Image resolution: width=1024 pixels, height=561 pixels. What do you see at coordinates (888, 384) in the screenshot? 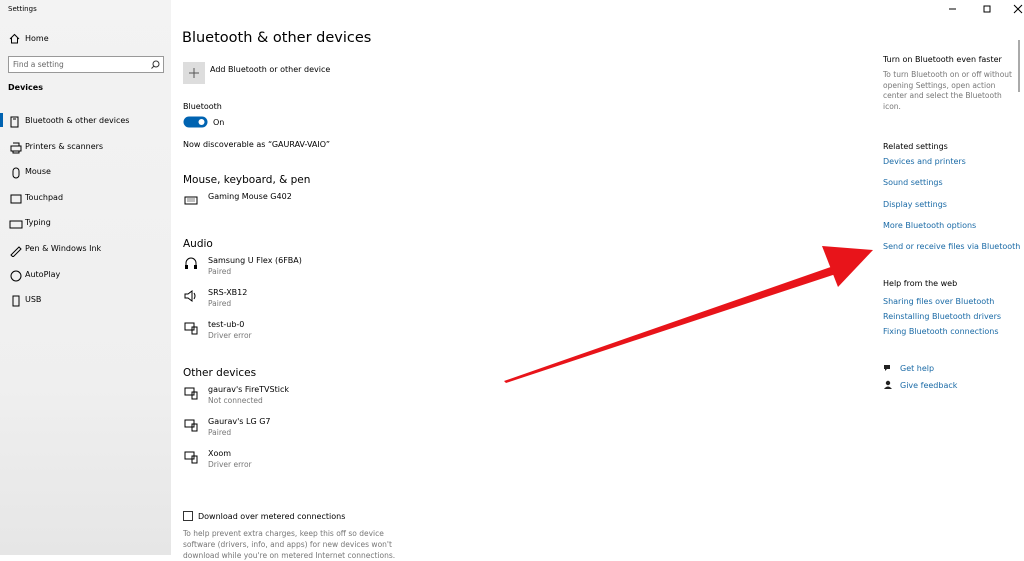
I see `feedback-icon` at bounding box center [888, 384].